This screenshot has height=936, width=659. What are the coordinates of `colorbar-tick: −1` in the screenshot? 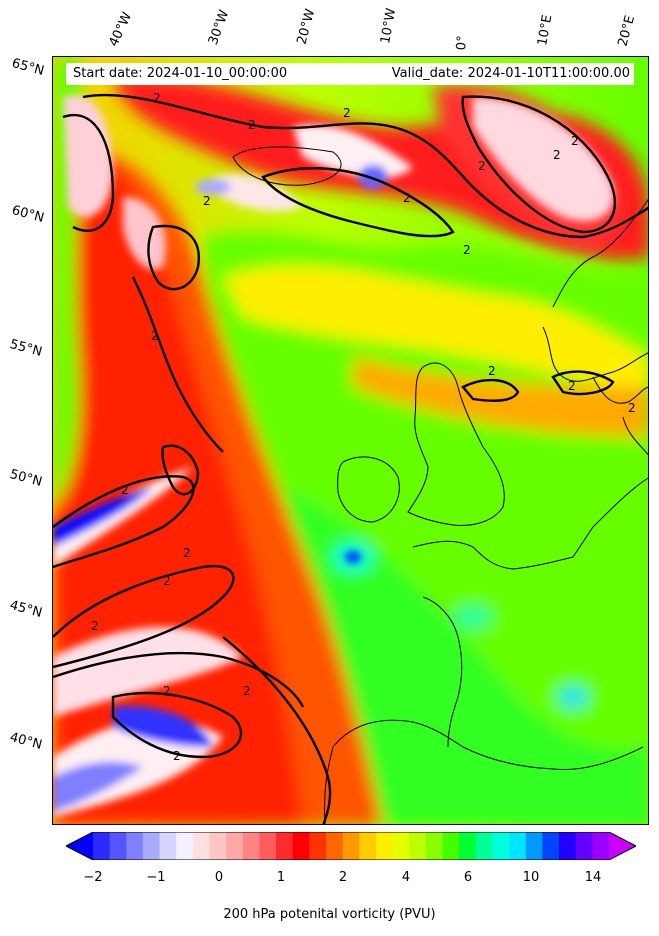 It's located at (156, 877).